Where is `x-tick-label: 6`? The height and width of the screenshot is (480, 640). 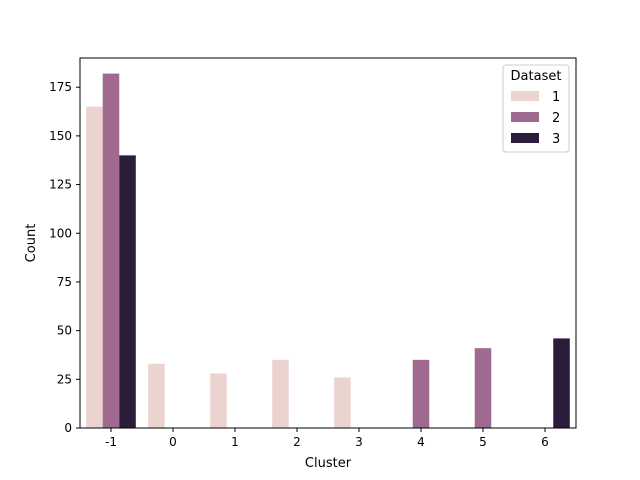
x-tick-label: 6 is located at coordinates (545, 442).